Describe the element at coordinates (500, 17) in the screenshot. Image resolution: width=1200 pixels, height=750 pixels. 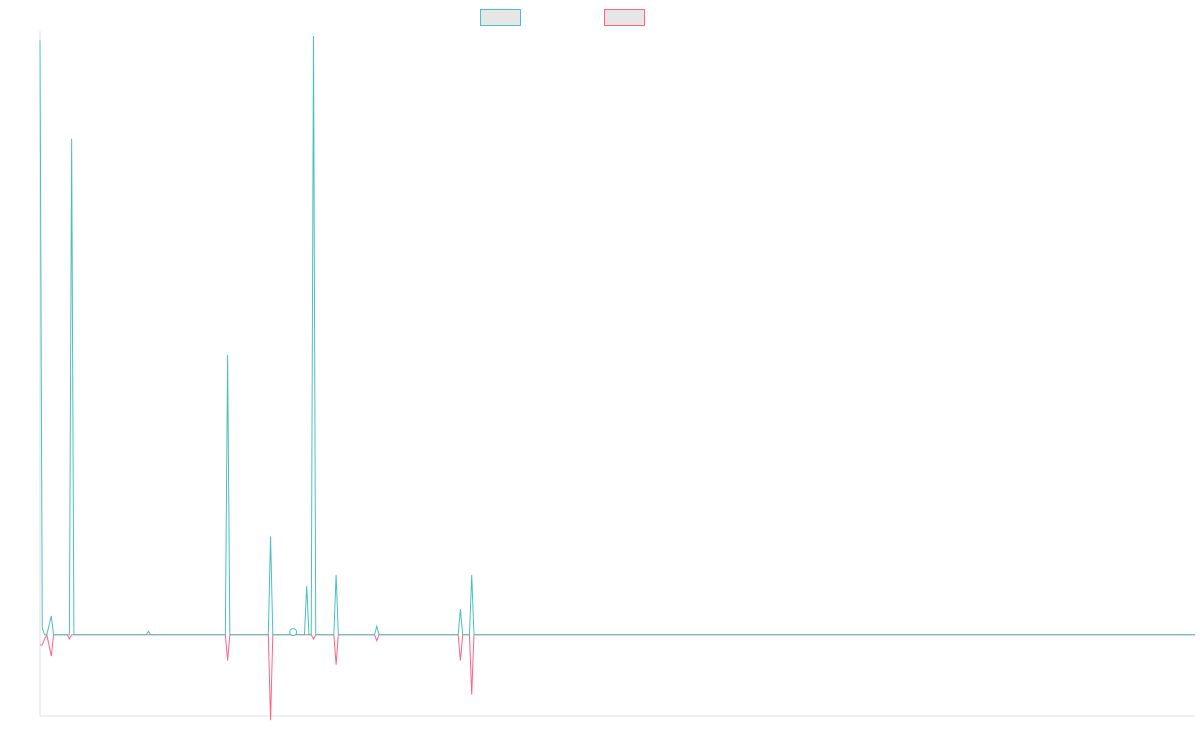
I see `legend-swatch-series_a` at that location.